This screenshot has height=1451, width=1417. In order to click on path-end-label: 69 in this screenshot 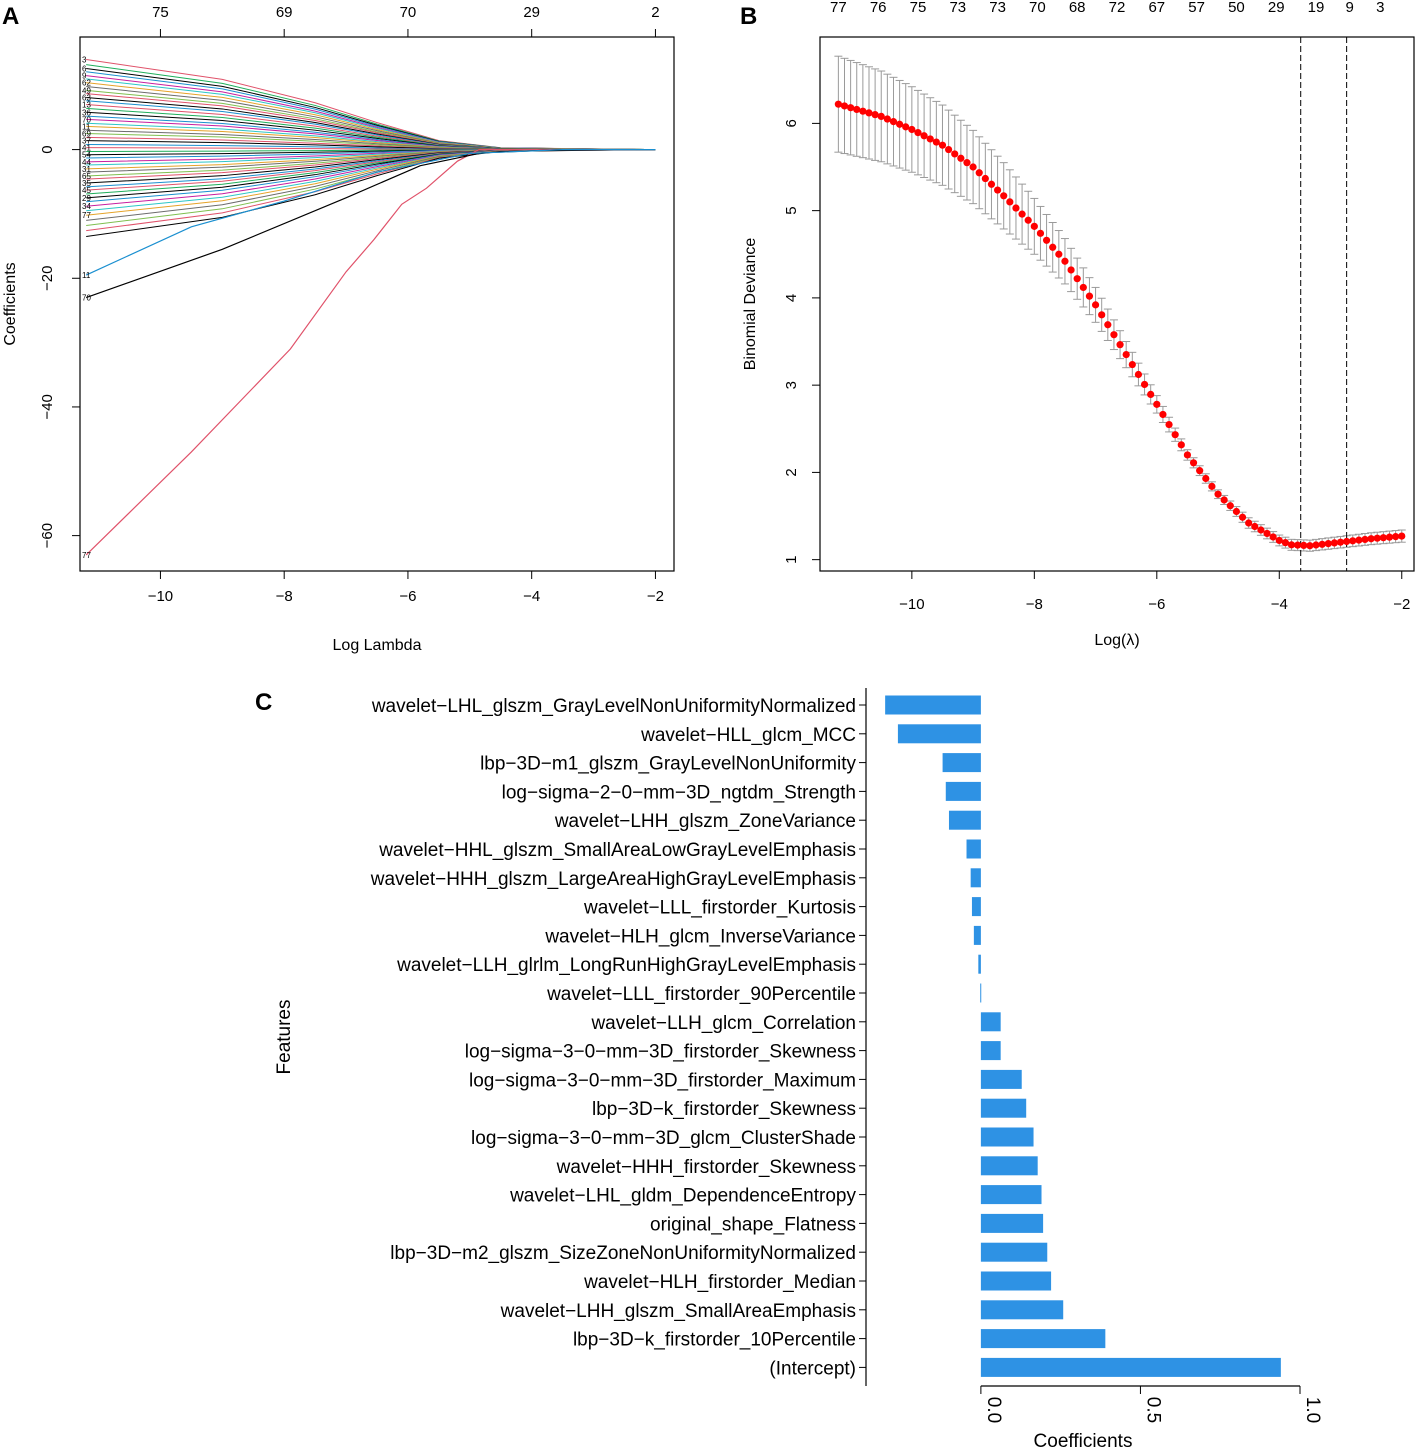, I will do `click(86, 134)`.